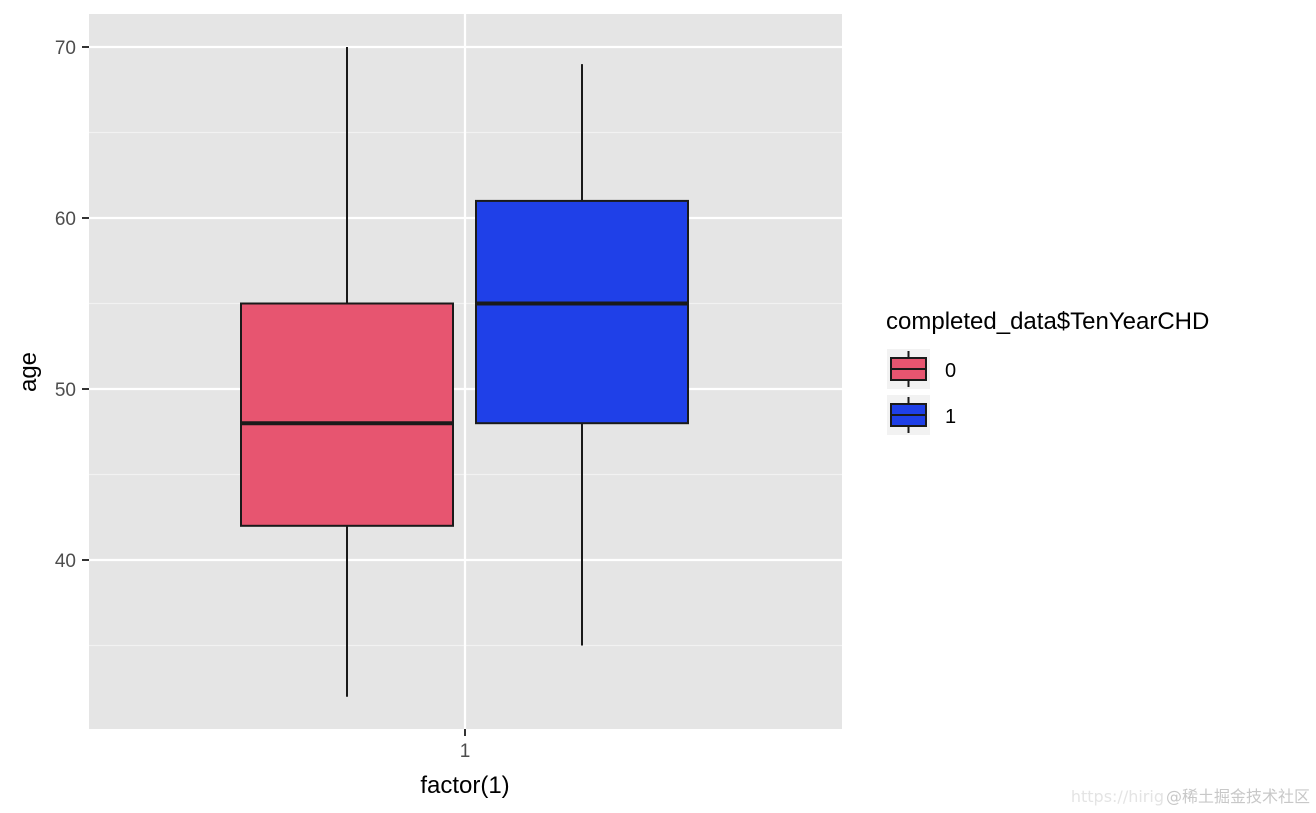  Describe the element at coordinates (921, 415) in the screenshot. I see `legend-key-1: 1` at that location.